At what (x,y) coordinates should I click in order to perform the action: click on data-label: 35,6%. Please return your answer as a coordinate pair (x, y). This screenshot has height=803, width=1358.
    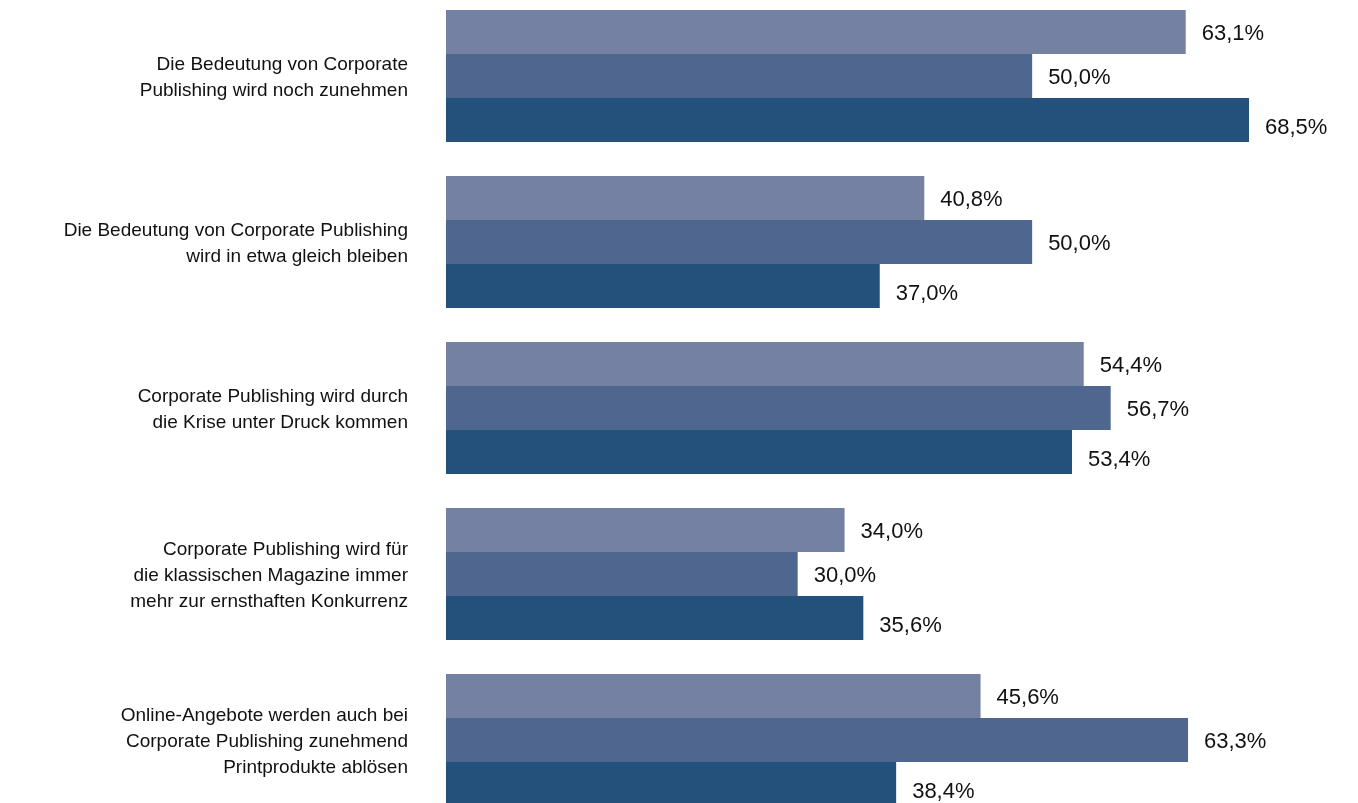
    Looking at the image, I should click on (910, 624).